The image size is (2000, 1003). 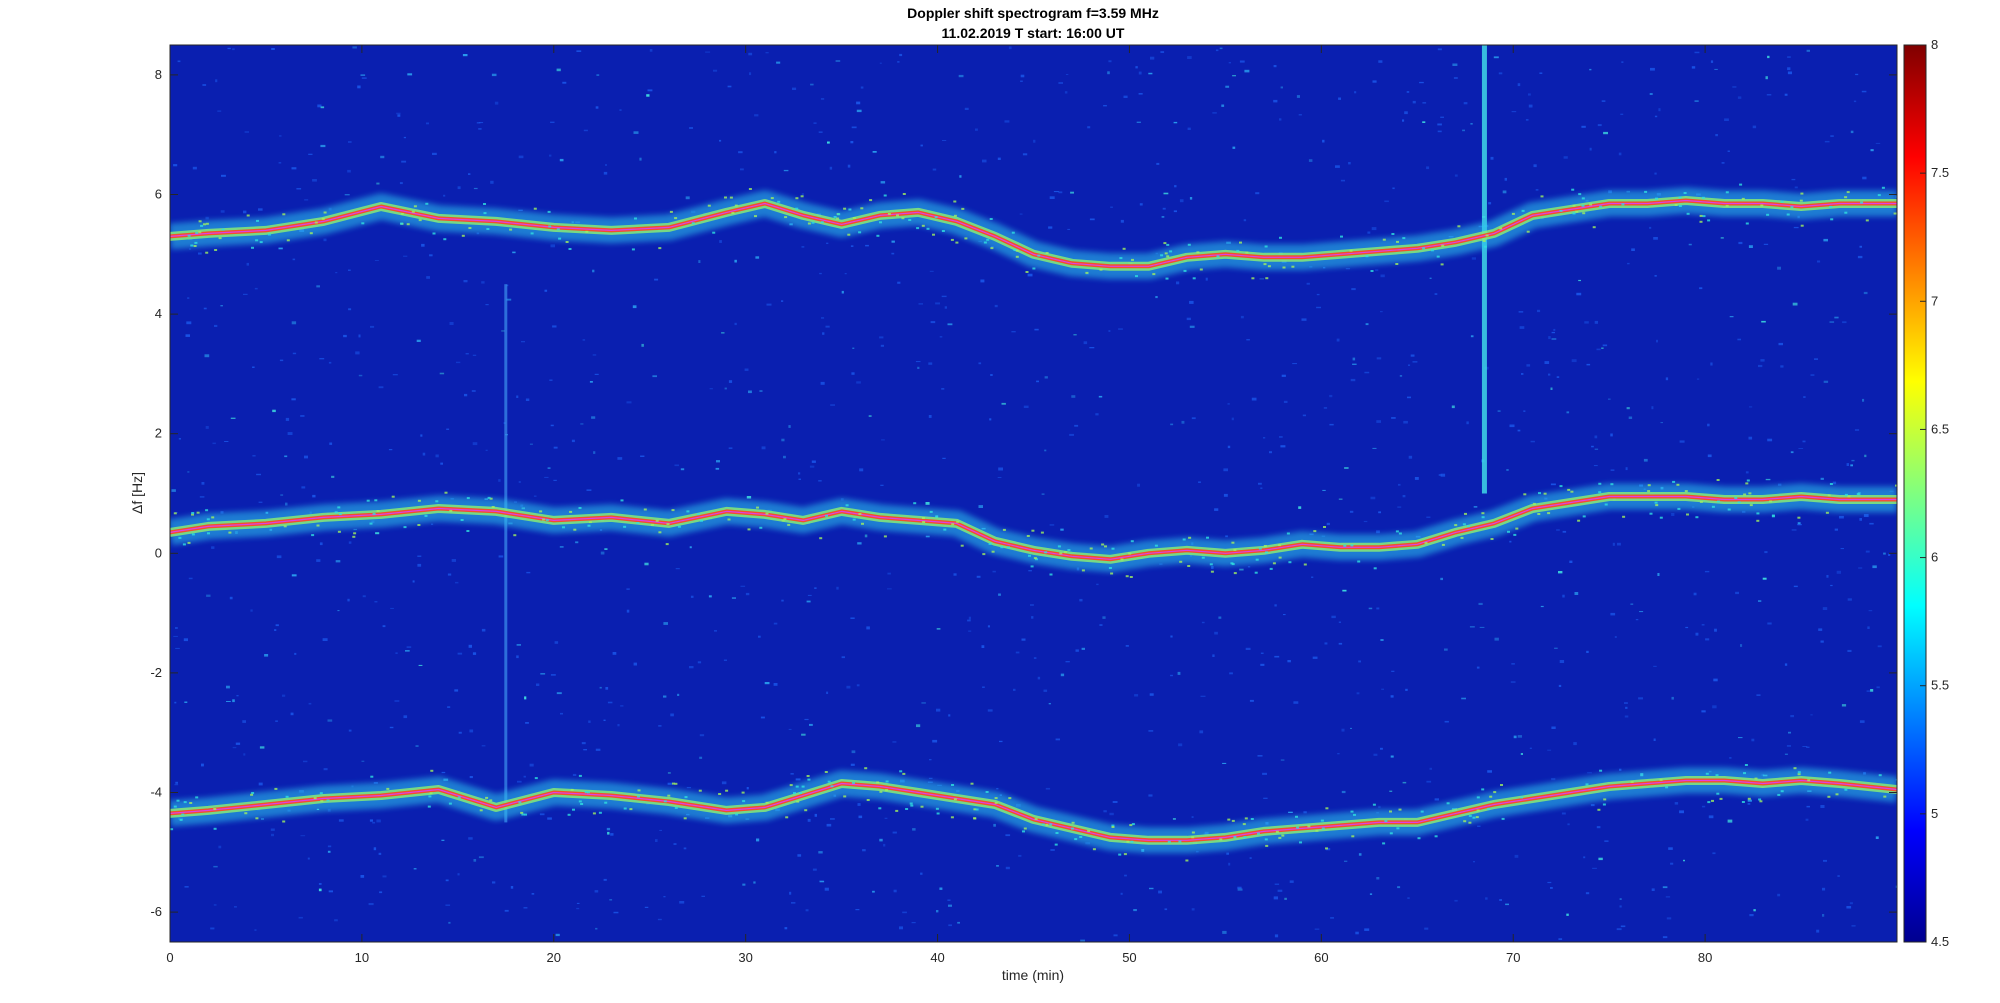 What do you see at coordinates (156, 792) in the screenshot?
I see `y-tick-label: -4` at bounding box center [156, 792].